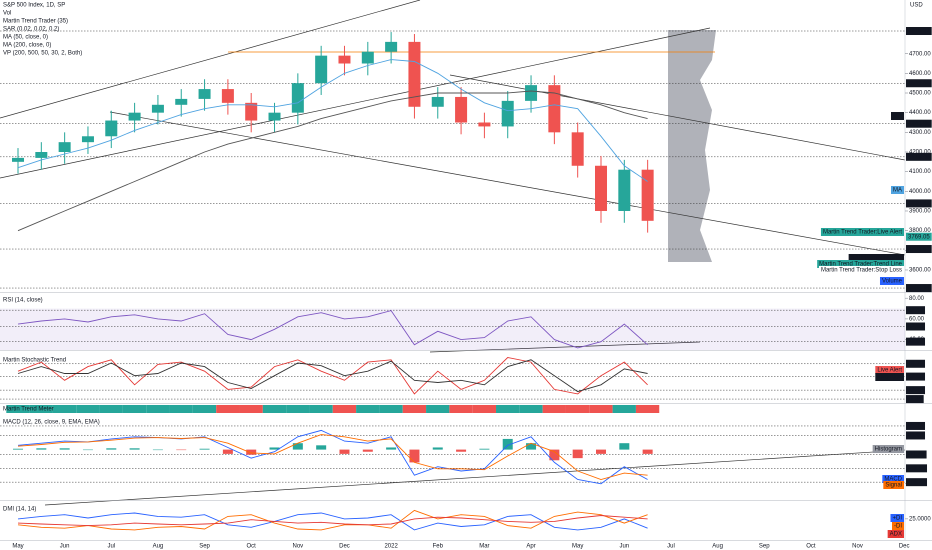  Describe the element at coordinates (158, 547) in the screenshot. I see `x-tick-label: Aug` at that location.